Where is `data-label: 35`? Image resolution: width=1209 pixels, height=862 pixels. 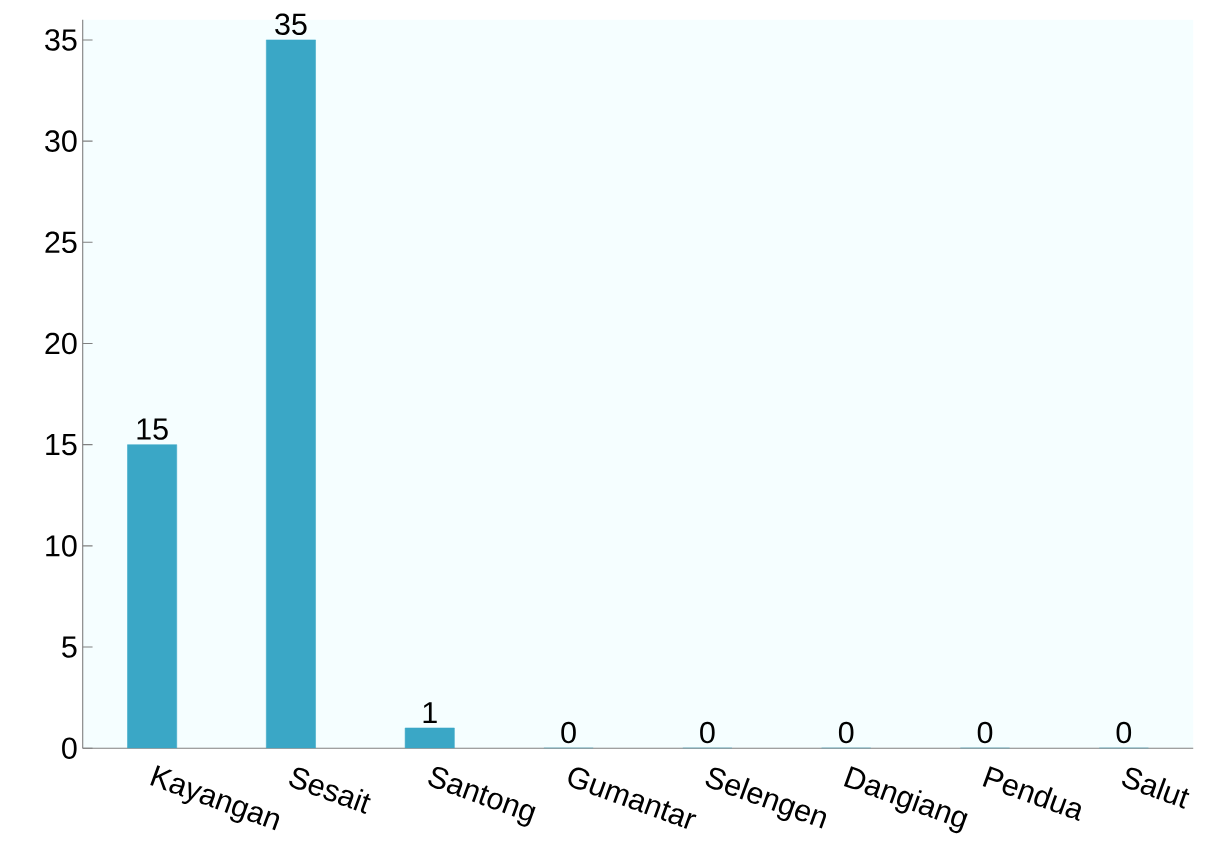 data-label: 35 is located at coordinates (291, 24).